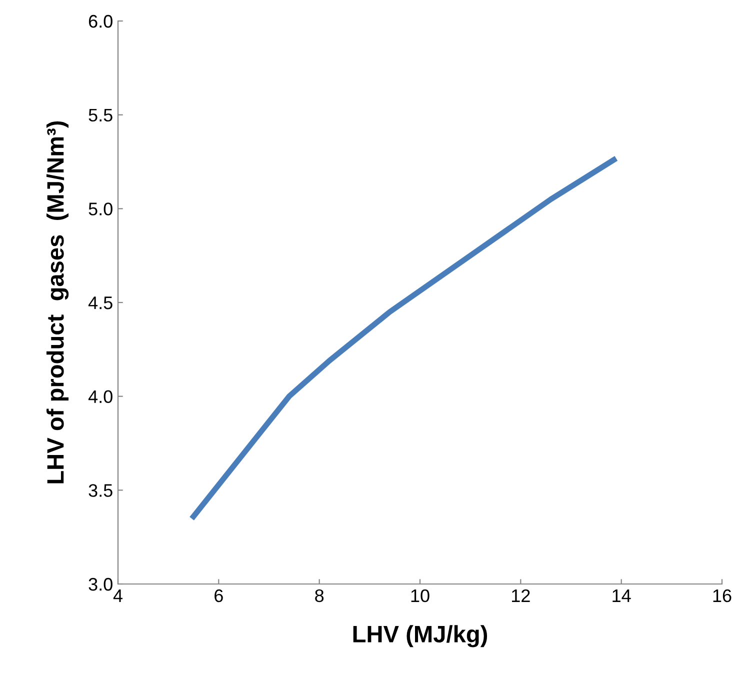 The height and width of the screenshot is (684, 739). Describe the element at coordinates (100, 303) in the screenshot. I see `y-tick-label: 4.5` at that location.